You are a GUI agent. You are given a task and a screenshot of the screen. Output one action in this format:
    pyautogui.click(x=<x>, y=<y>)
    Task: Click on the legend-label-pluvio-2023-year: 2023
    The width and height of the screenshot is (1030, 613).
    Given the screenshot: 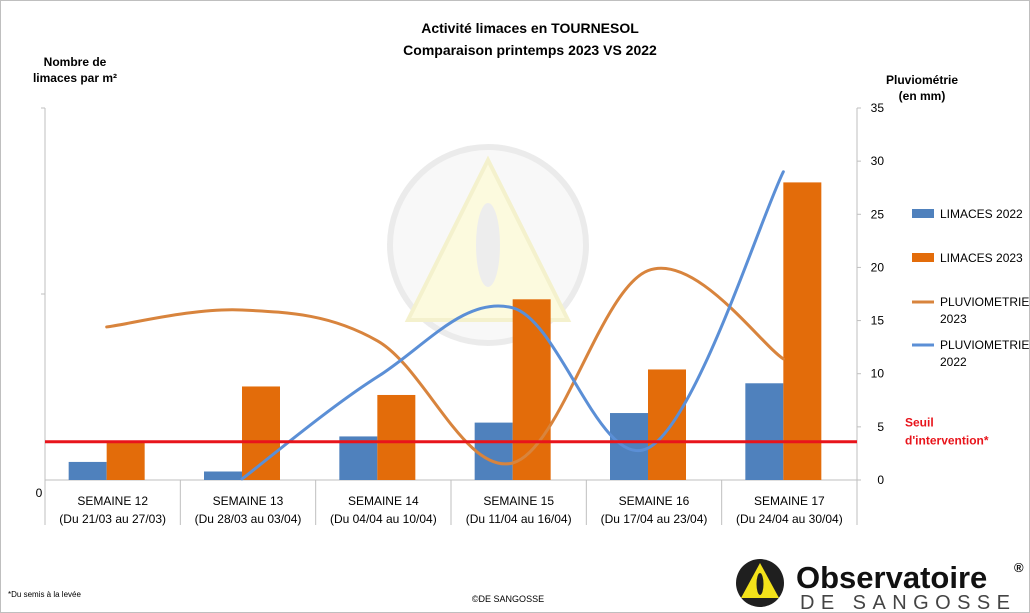 What is the action you would take?
    pyautogui.click(x=953, y=319)
    